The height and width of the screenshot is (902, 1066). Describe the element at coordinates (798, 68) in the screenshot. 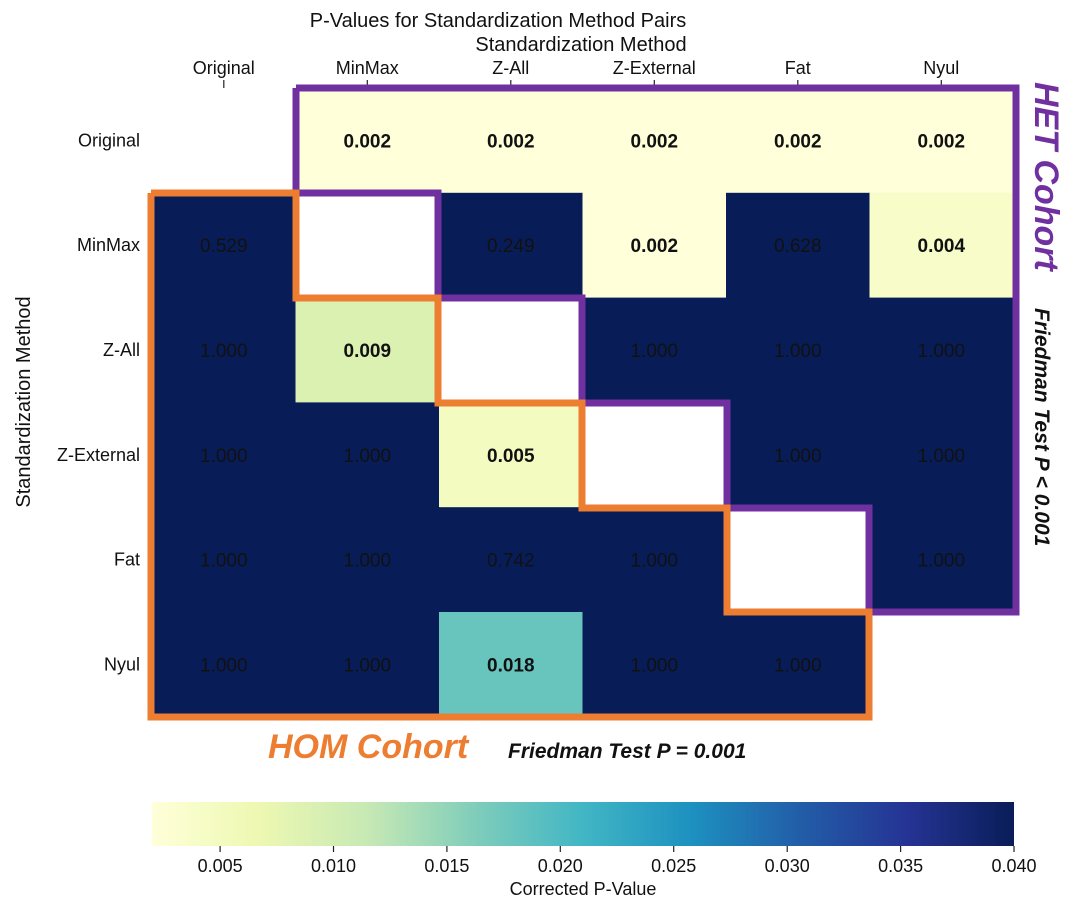

I see `x-tick-label: Fat` at that location.